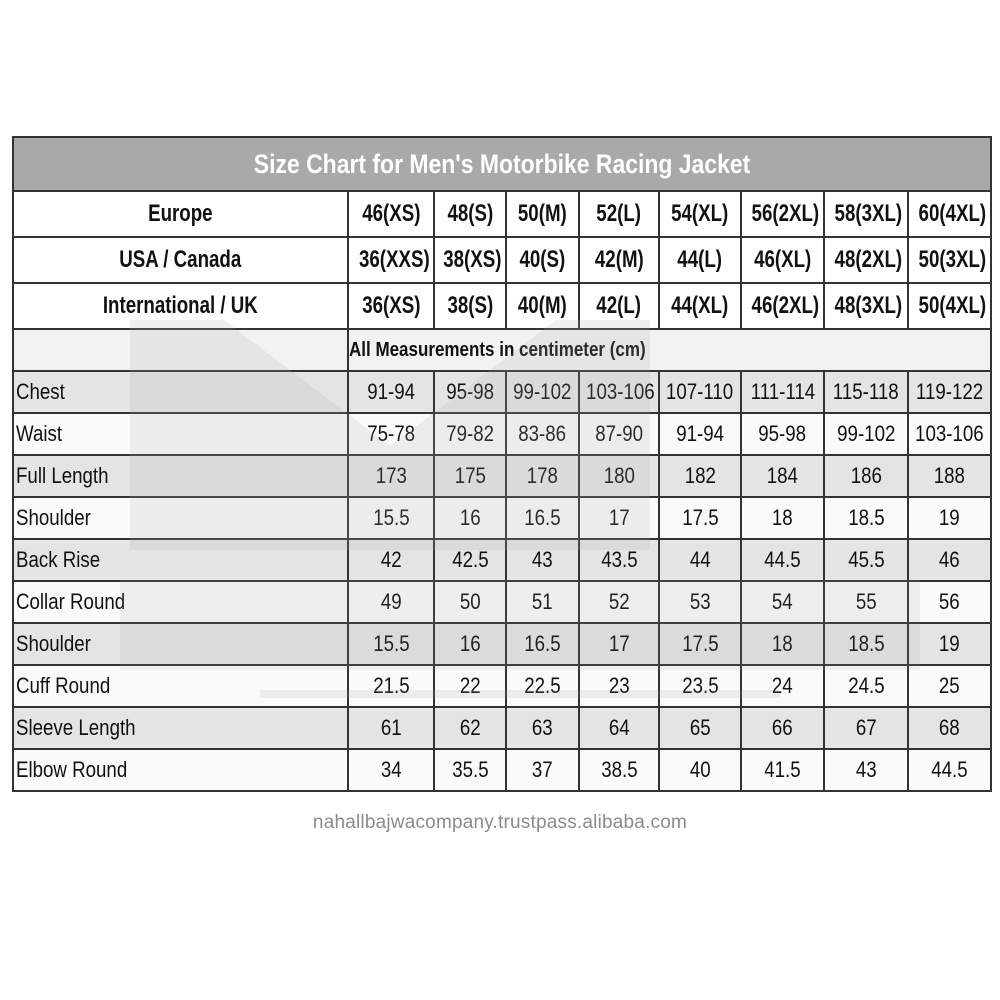  I want to click on size-cell: 38(S), so click(470, 306).